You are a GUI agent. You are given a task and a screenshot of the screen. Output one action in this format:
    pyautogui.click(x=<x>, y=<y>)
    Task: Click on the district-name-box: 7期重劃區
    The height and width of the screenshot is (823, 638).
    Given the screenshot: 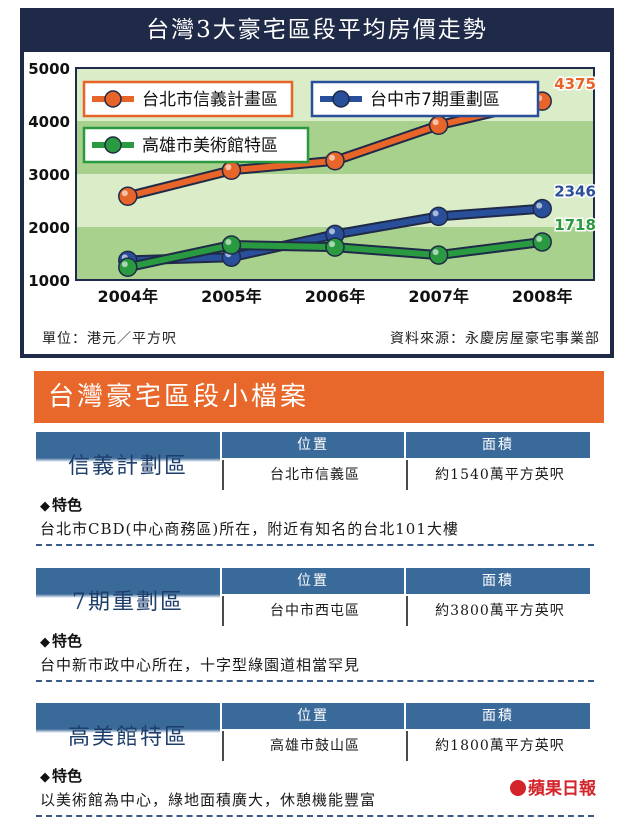 What is the action you would take?
    pyautogui.click(x=128, y=597)
    